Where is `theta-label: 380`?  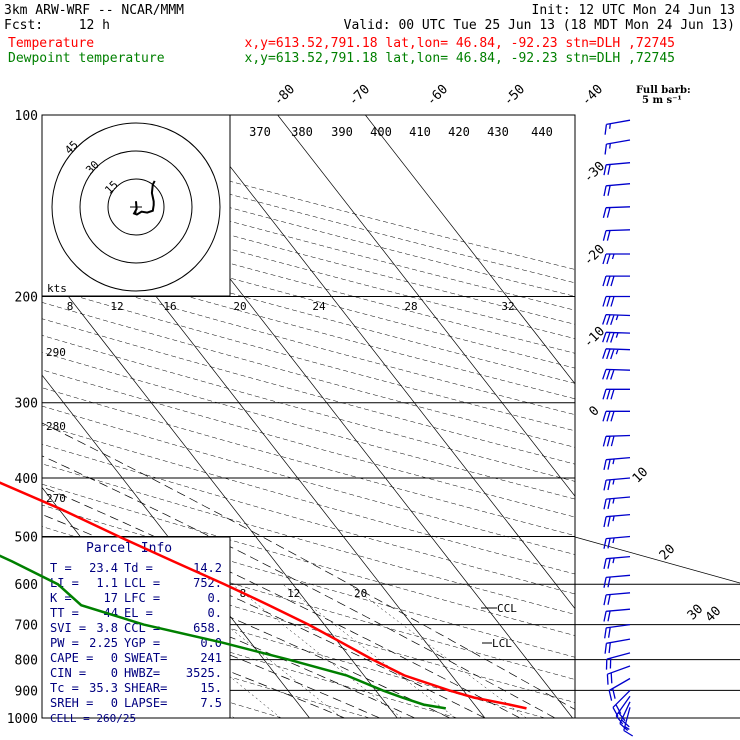 theta-label: 380 is located at coordinates (302, 132).